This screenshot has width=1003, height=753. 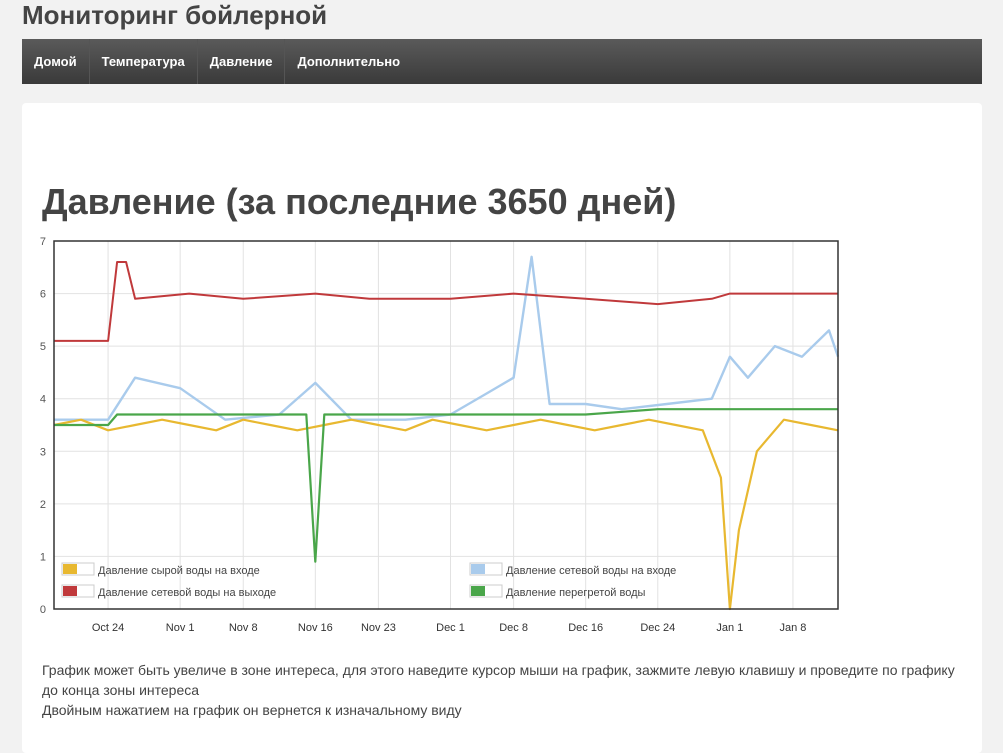 I want to click on legend-network-water-inlet-swatch, so click(x=478, y=569).